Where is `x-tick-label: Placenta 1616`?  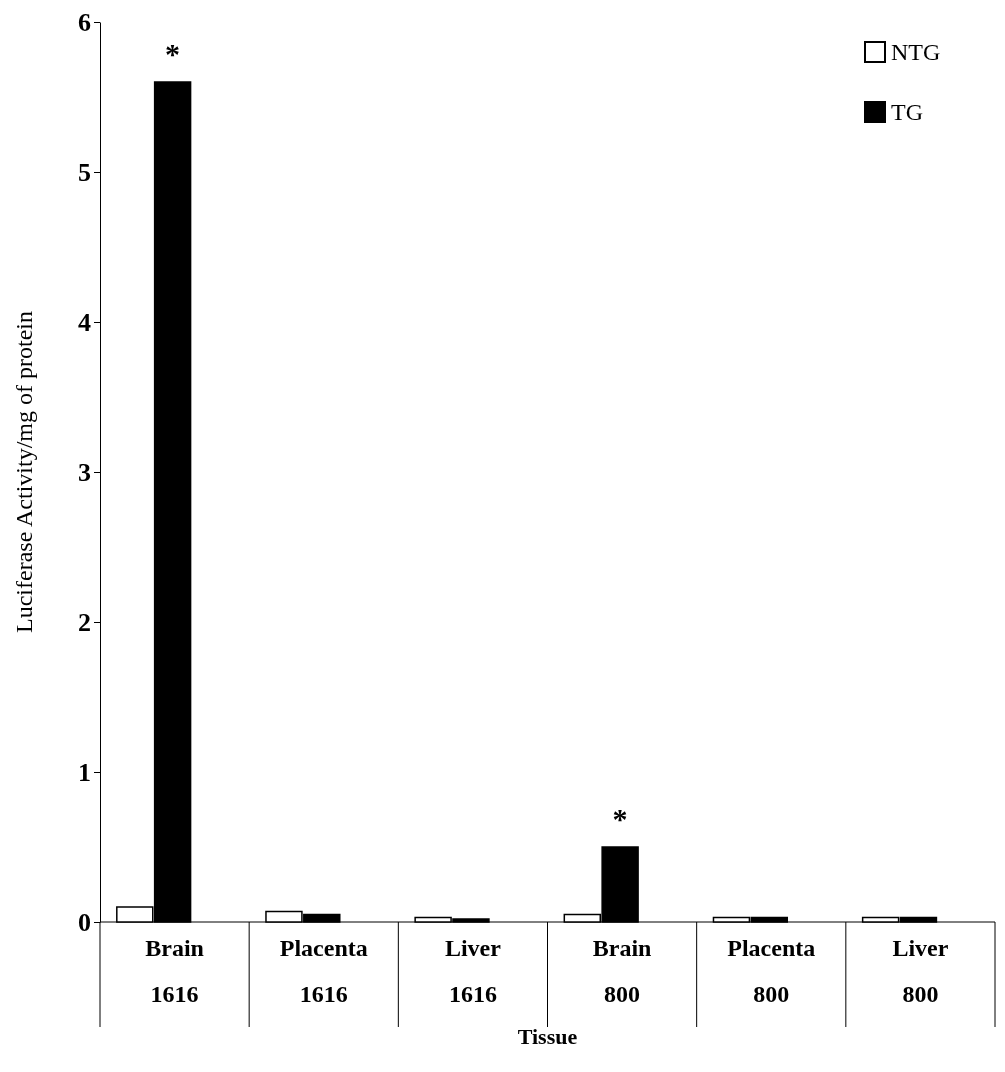 x-tick-label: Placenta 1616 is located at coordinates (323, 971).